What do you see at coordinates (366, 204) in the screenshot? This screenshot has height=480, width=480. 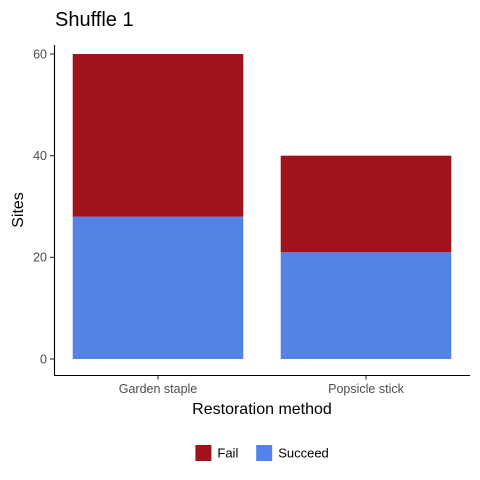 I see `bar-popsicle-stick-fail` at bounding box center [366, 204].